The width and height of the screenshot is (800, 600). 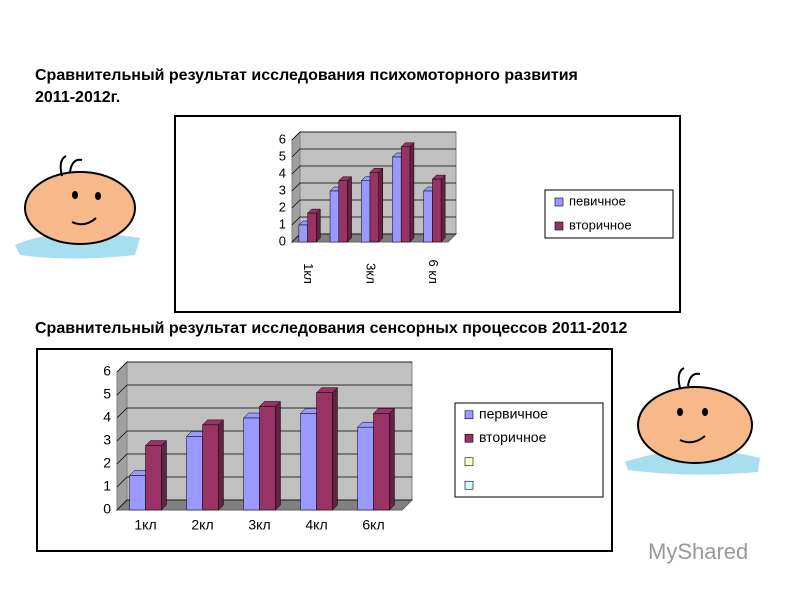 What do you see at coordinates (597, 200) in the screenshot?
I see `legend-label: певичное` at bounding box center [597, 200].